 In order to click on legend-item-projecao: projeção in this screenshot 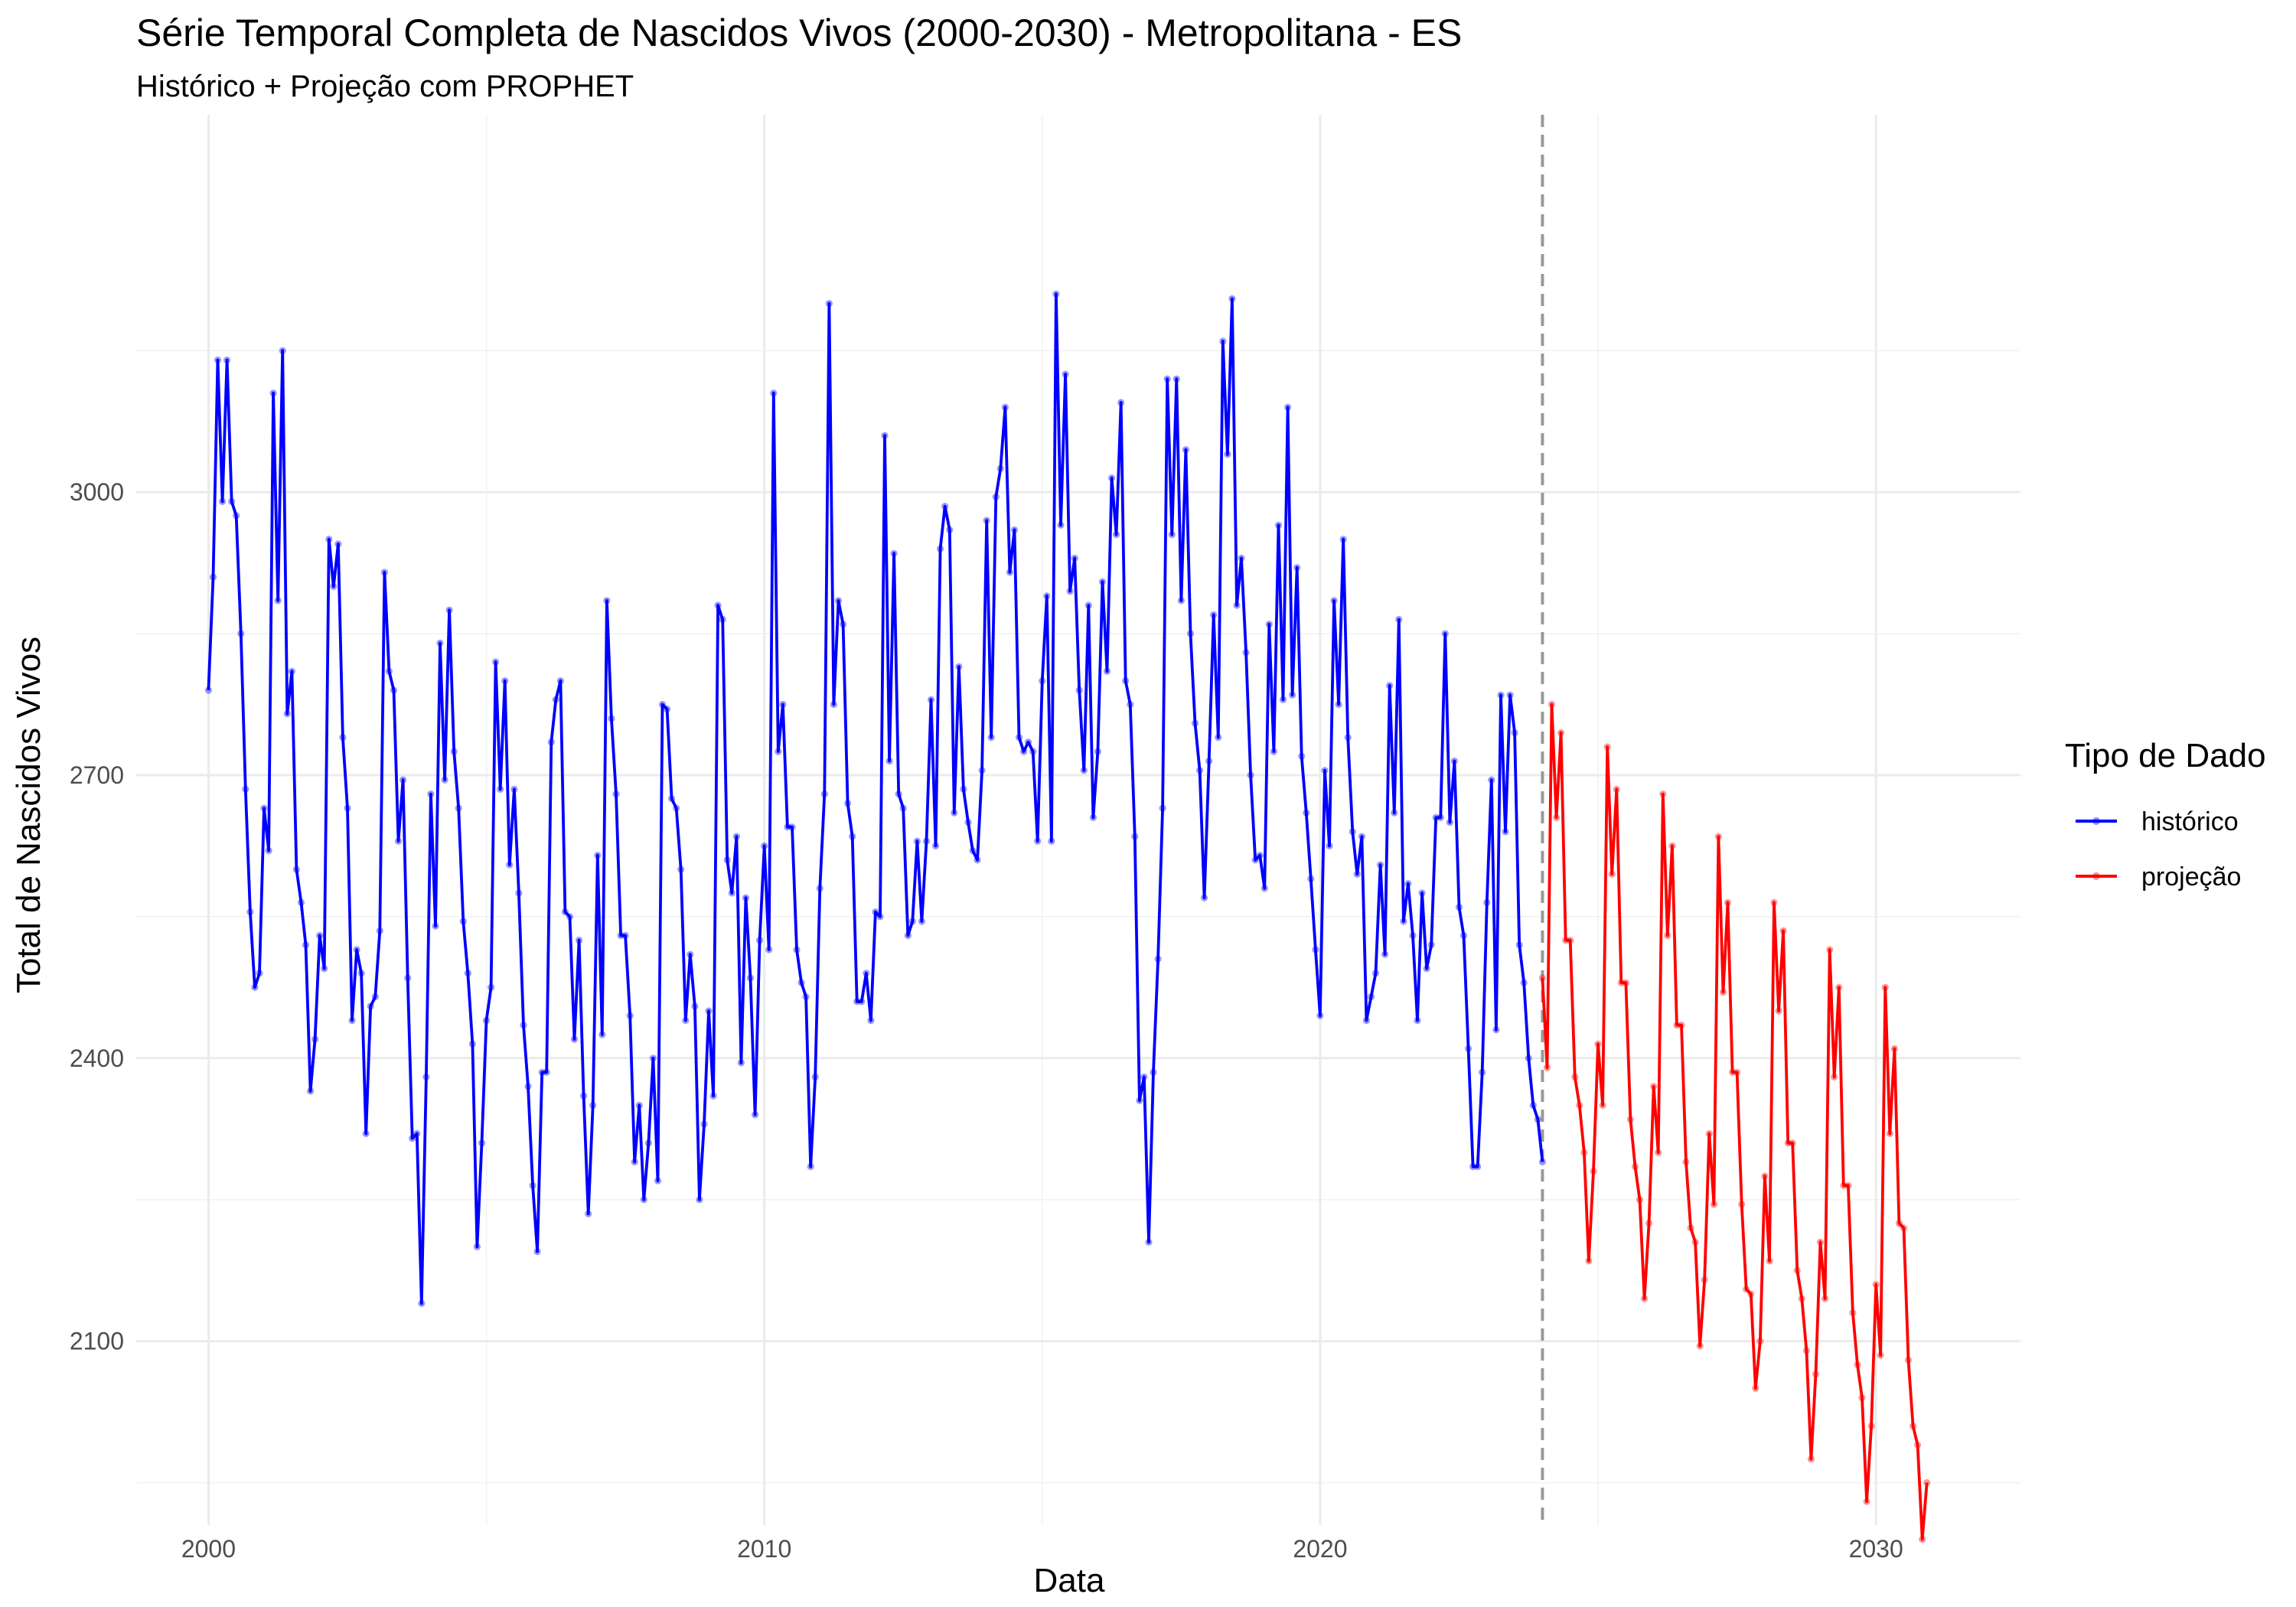, I will do `click(2158, 877)`.